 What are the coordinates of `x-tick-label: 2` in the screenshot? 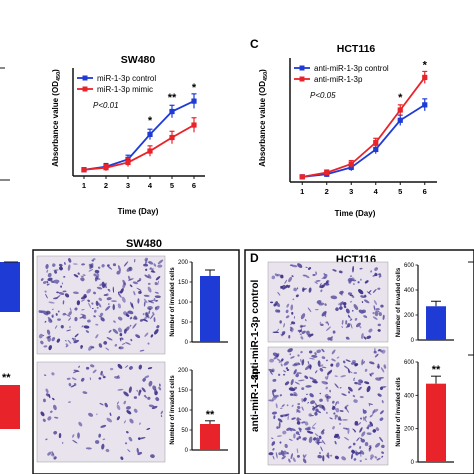 It's located at (106, 185).